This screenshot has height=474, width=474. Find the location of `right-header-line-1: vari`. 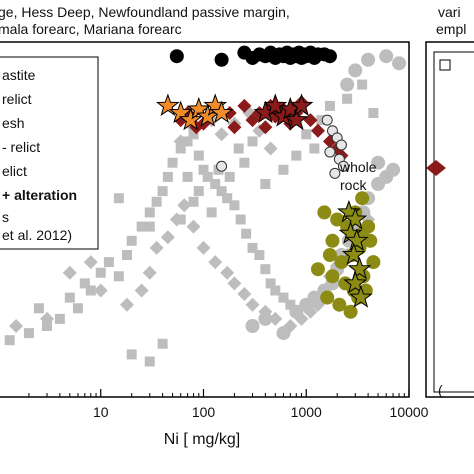

right-header-line-1: vari is located at coordinates (449, 12).